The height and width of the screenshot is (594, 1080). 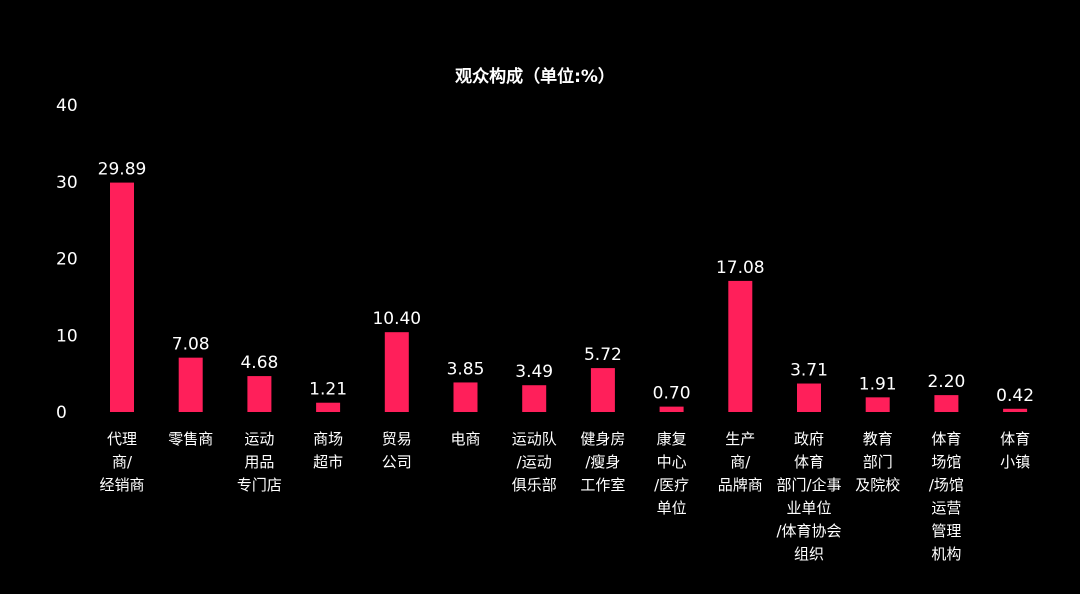 I want to click on category-label: 体育小镇, so click(x=1015, y=450).